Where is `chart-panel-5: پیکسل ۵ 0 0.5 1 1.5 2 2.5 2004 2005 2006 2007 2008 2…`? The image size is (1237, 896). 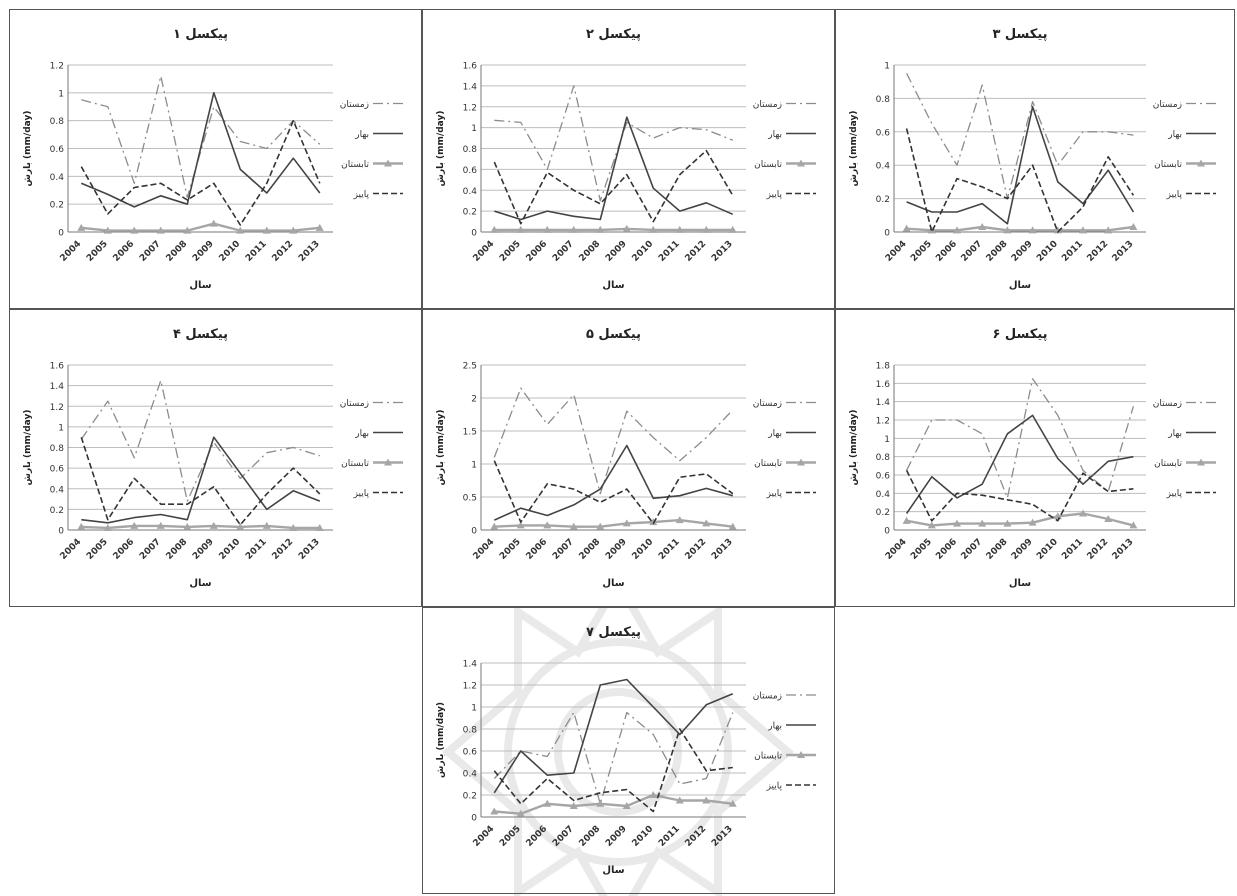 chart-panel-5: پیکسل ۵ 0 0.5 1 1.5 2 2.5 2004 2005 2006 2007 2008 2… is located at coordinates (628, 458).